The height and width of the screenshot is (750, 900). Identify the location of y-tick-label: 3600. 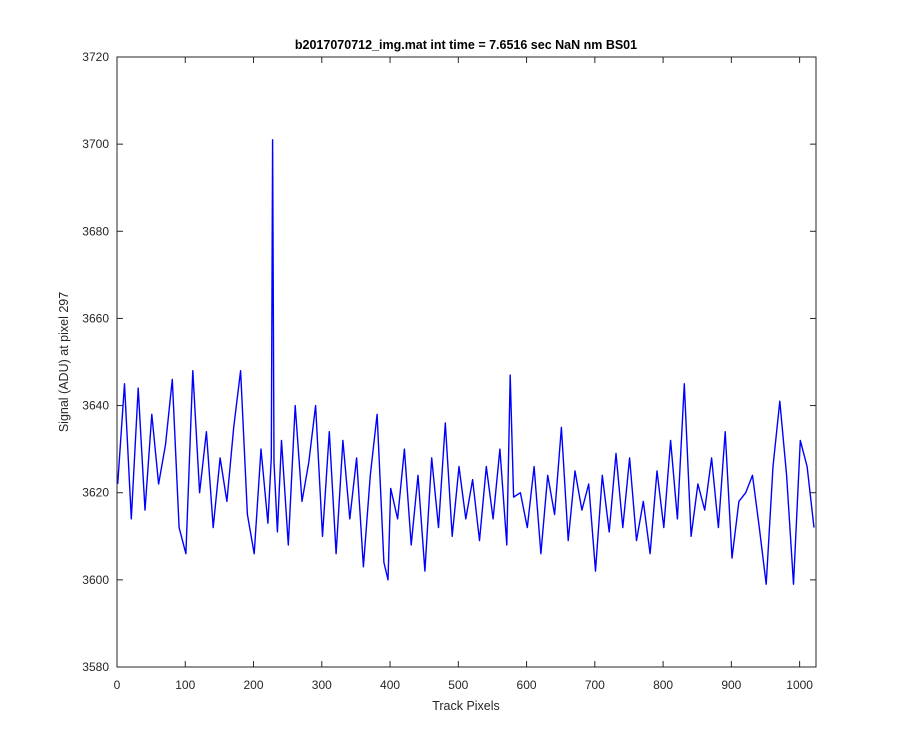
(95, 580).